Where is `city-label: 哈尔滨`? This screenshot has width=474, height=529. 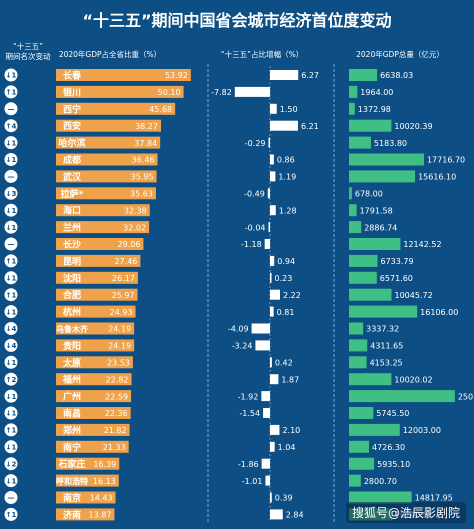 city-label: 哈尔滨 is located at coordinates (71, 143).